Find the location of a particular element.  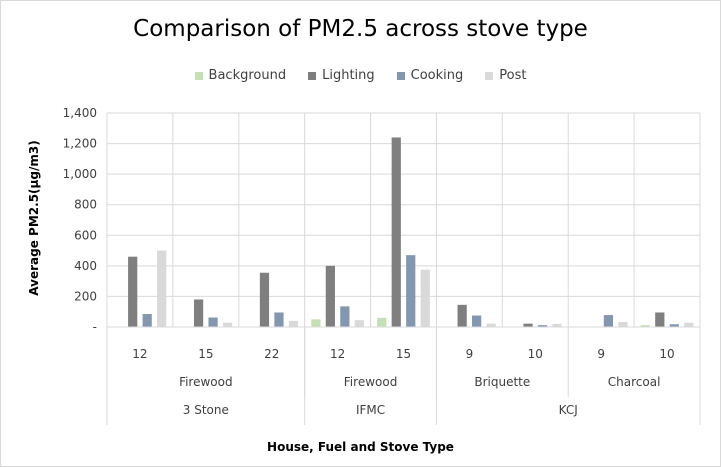

y-tick-label: 600 is located at coordinates (85, 235).